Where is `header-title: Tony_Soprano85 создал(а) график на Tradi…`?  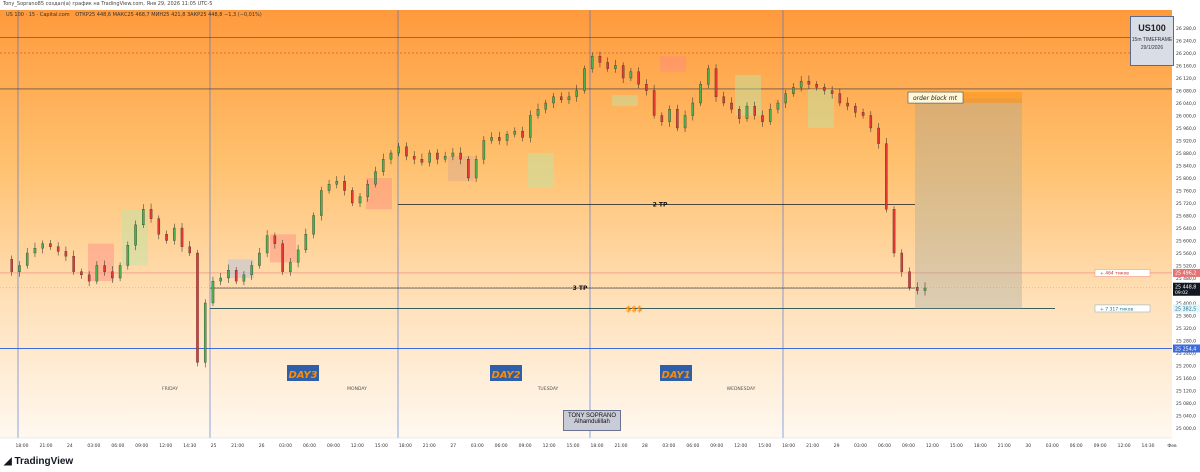 header-title: Tony_Soprano85 создал(а) график на Tradi… is located at coordinates (108, 4).